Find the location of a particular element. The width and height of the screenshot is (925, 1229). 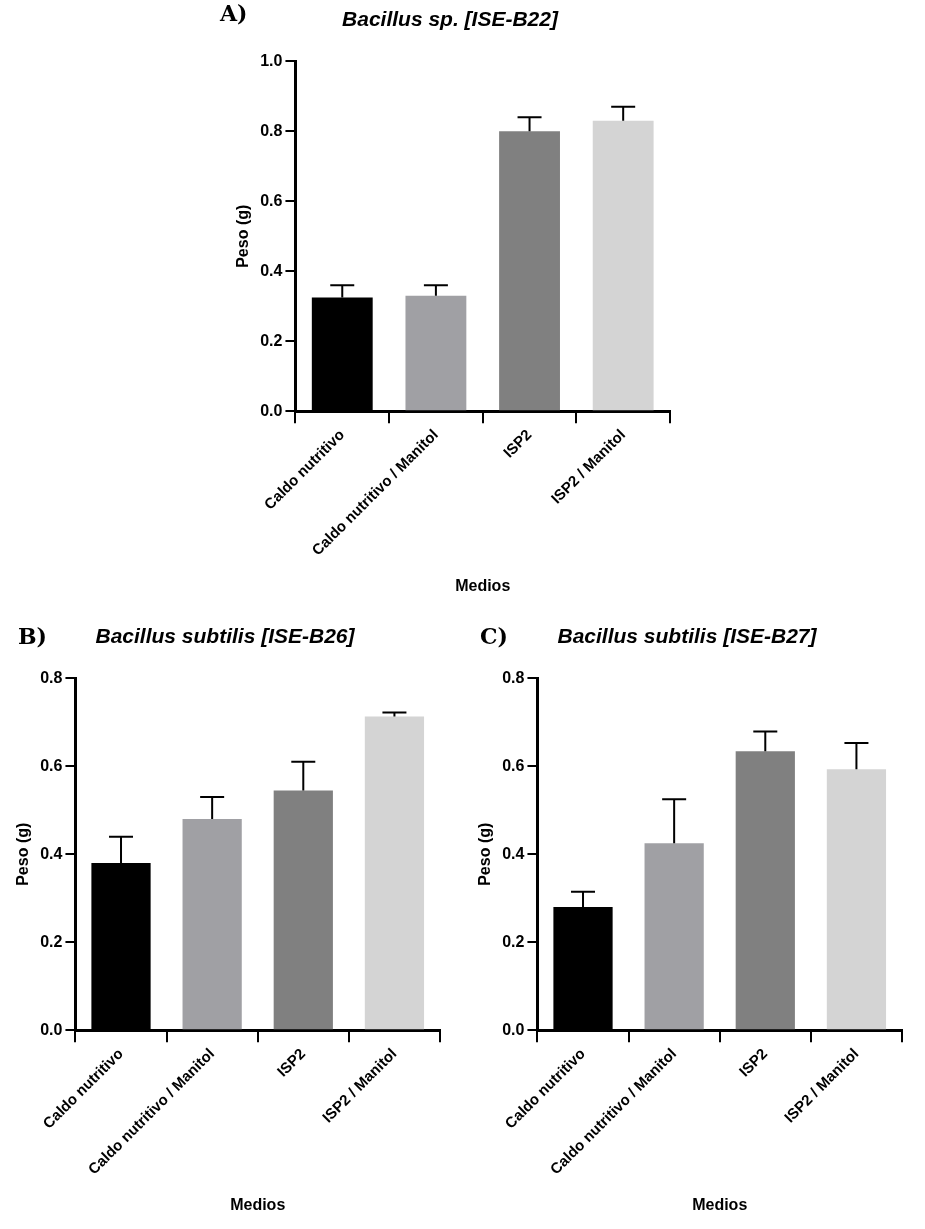

y-tick-label: 1.0 is located at coordinates (271, 60).